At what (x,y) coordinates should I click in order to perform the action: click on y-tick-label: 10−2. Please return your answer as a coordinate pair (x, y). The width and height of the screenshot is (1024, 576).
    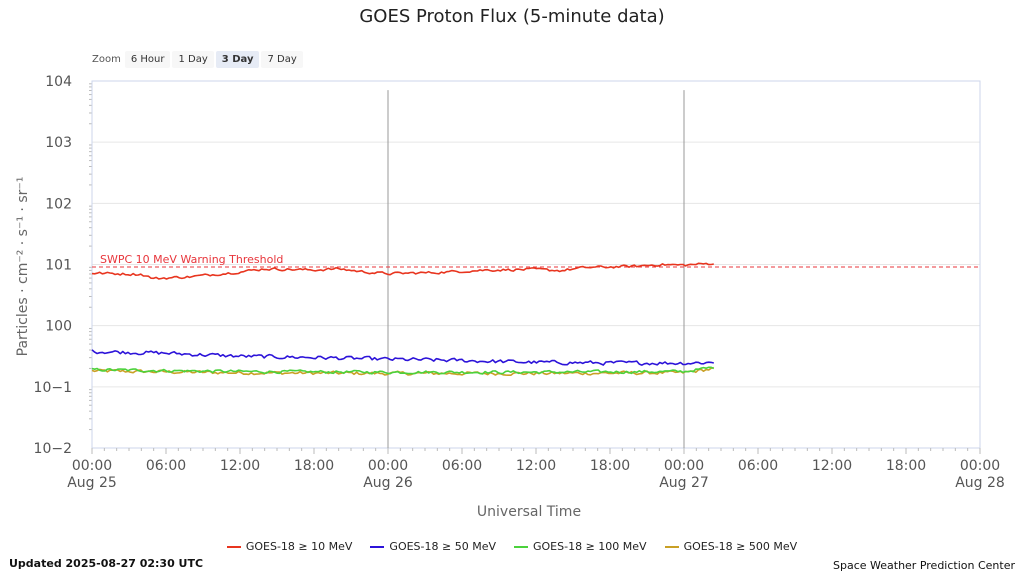
    Looking at the image, I should click on (53, 449).